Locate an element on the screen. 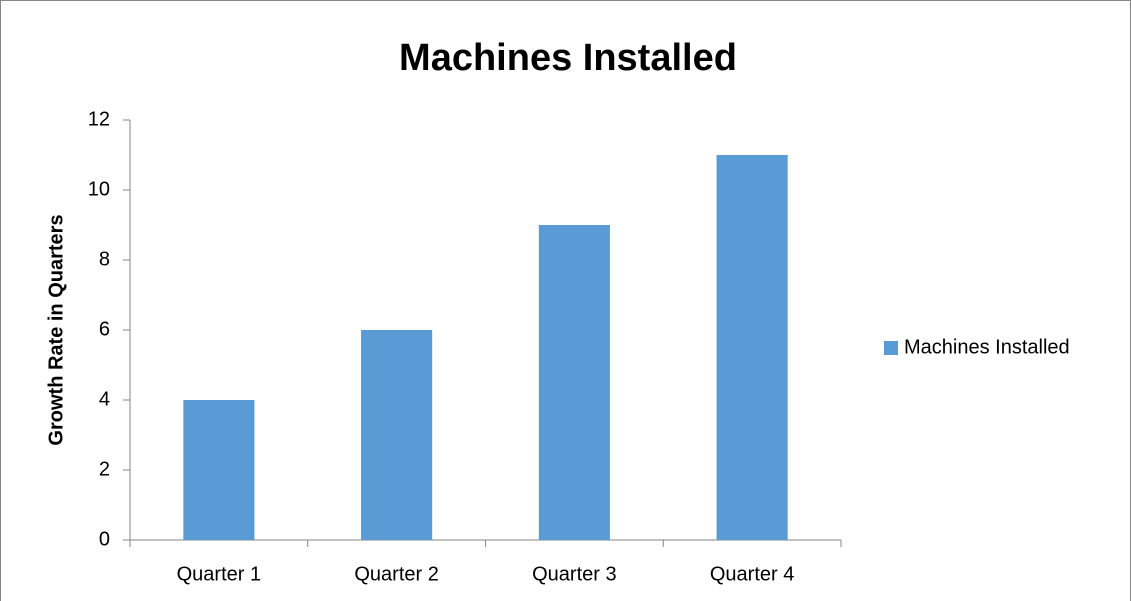  y-tick-label: 4 is located at coordinates (104, 399).